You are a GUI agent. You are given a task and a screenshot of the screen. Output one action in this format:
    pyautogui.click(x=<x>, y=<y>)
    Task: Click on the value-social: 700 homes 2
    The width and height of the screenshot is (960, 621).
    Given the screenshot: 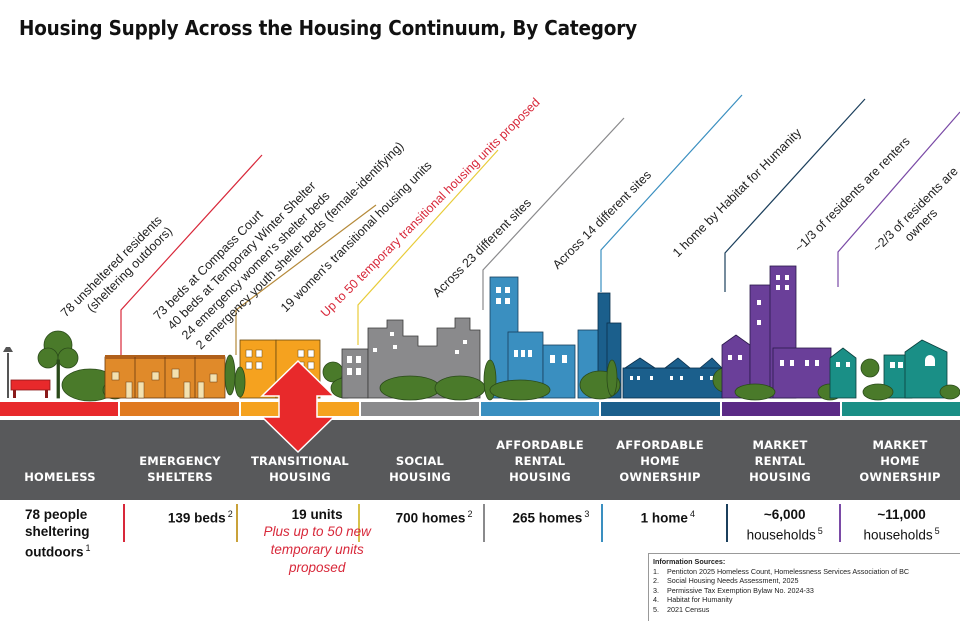 What is the action you would take?
    pyautogui.click(x=434, y=517)
    